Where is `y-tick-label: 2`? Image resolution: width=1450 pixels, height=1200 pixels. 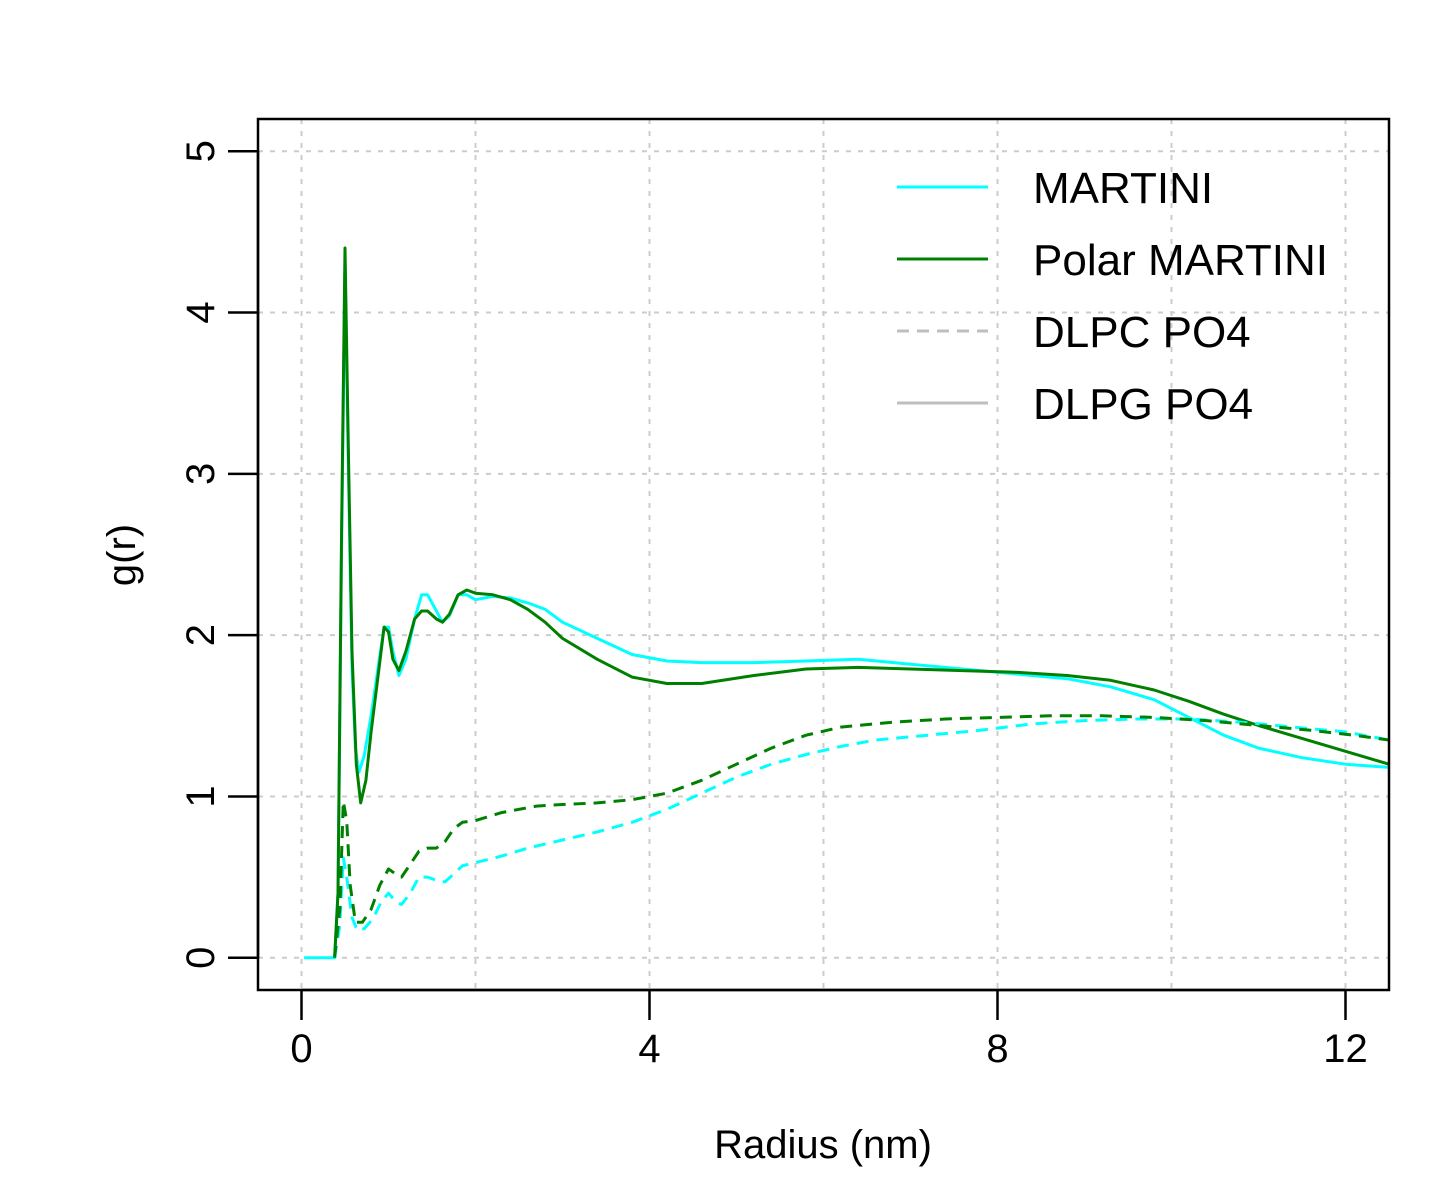
y-tick-label: 2 is located at coordinates (201, 635).